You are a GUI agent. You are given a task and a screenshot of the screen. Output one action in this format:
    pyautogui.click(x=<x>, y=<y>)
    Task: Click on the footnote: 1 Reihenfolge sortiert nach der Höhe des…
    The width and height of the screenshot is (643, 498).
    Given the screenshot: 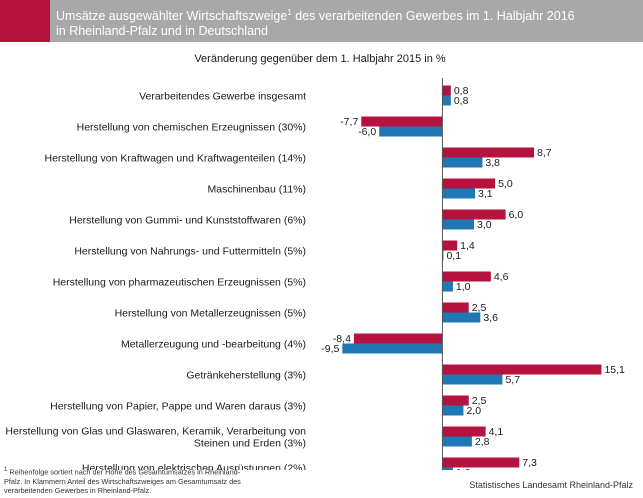 What is the action you would take?
    pyautogui.click(x=129, y=480)
    